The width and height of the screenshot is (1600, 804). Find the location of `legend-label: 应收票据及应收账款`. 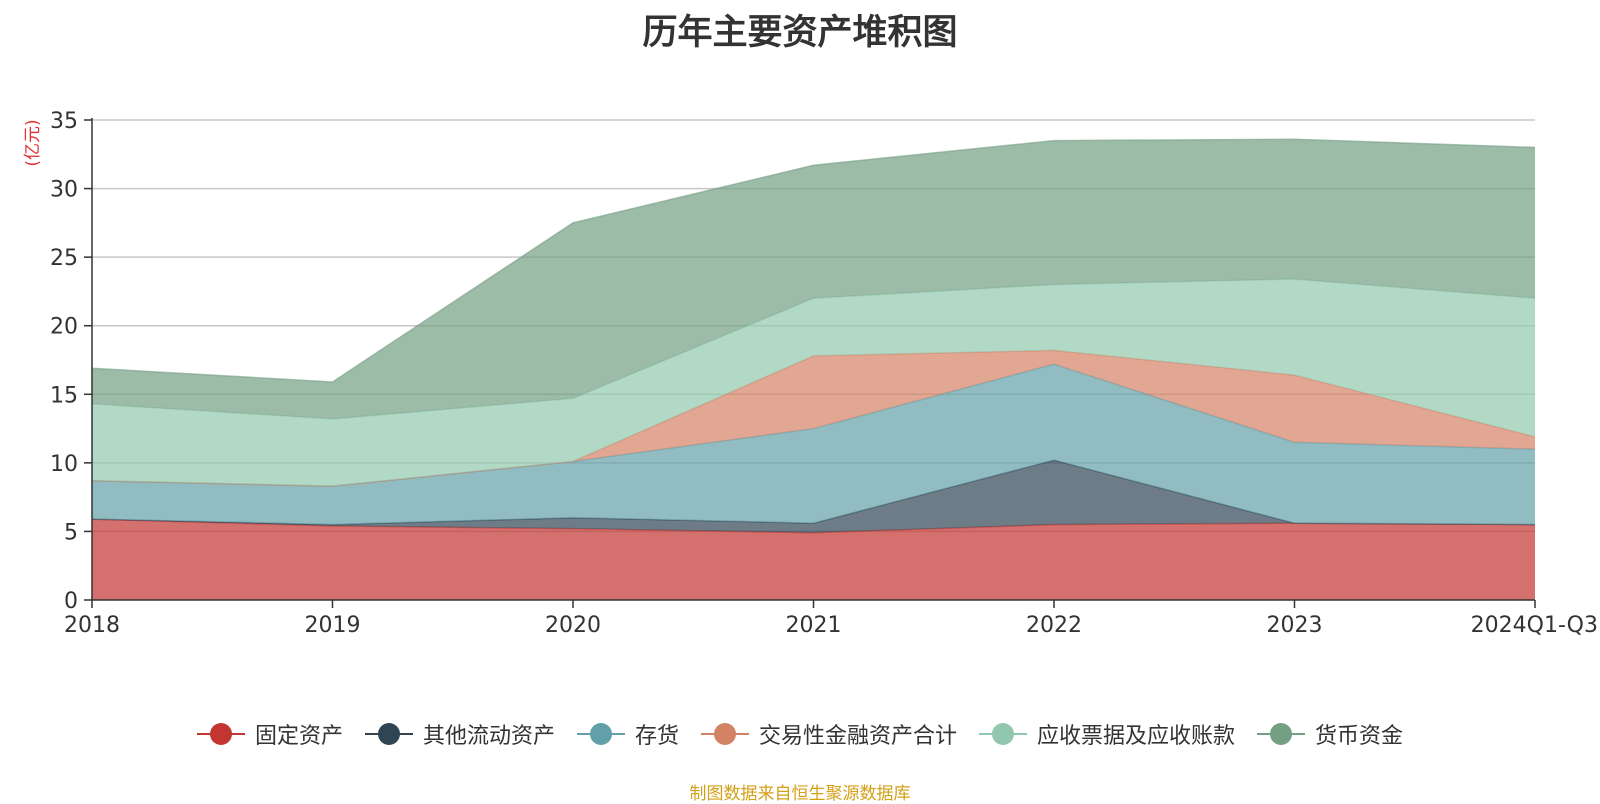

legend-label: 应收票据及应收账款 is located at coordinates (1136, 736).